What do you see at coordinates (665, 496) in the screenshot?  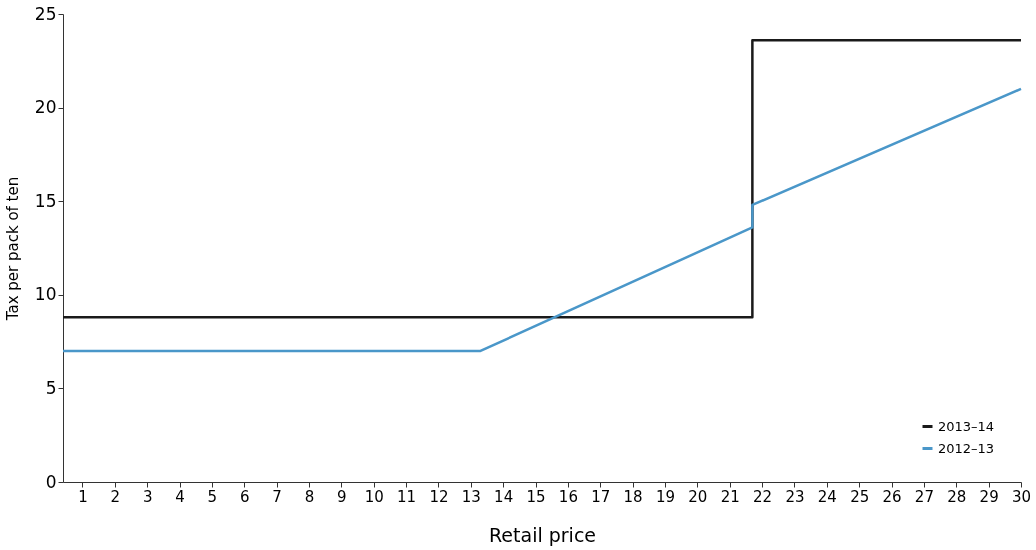 I see `x-tick-label: 19` at bounding box center [665, 496].